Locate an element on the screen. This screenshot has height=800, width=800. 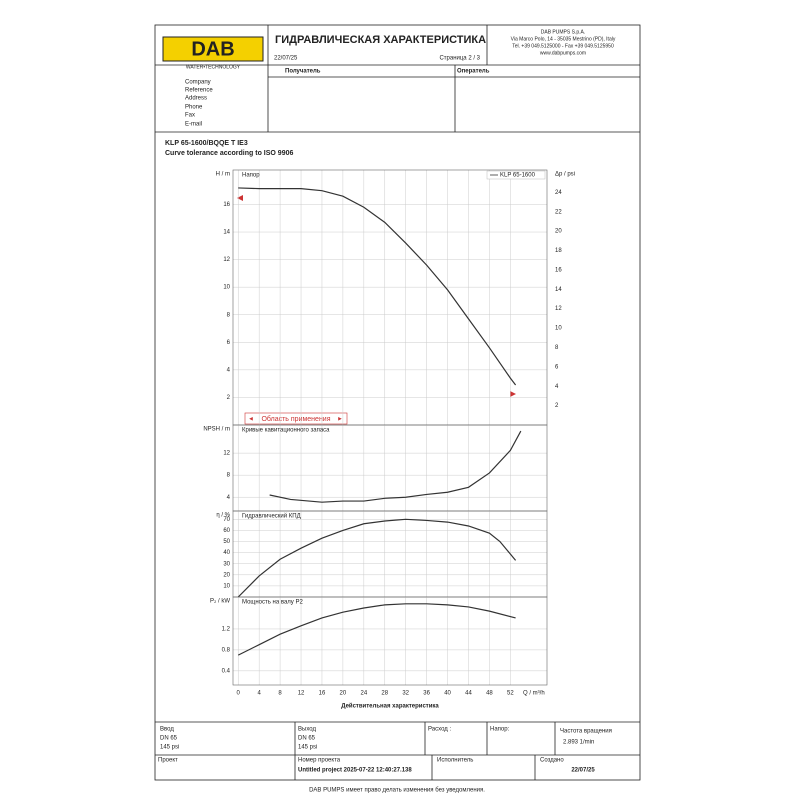
field-label: Fax is located at coordinates (190, 116).